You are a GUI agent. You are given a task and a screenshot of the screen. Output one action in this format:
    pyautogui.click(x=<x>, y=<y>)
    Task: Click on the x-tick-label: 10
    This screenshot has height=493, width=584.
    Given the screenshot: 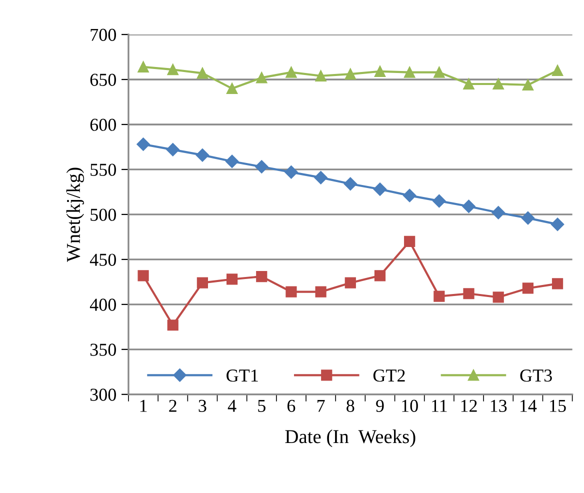 What is the action you would take?
    pyautogui.click(x=410, y=406)
    